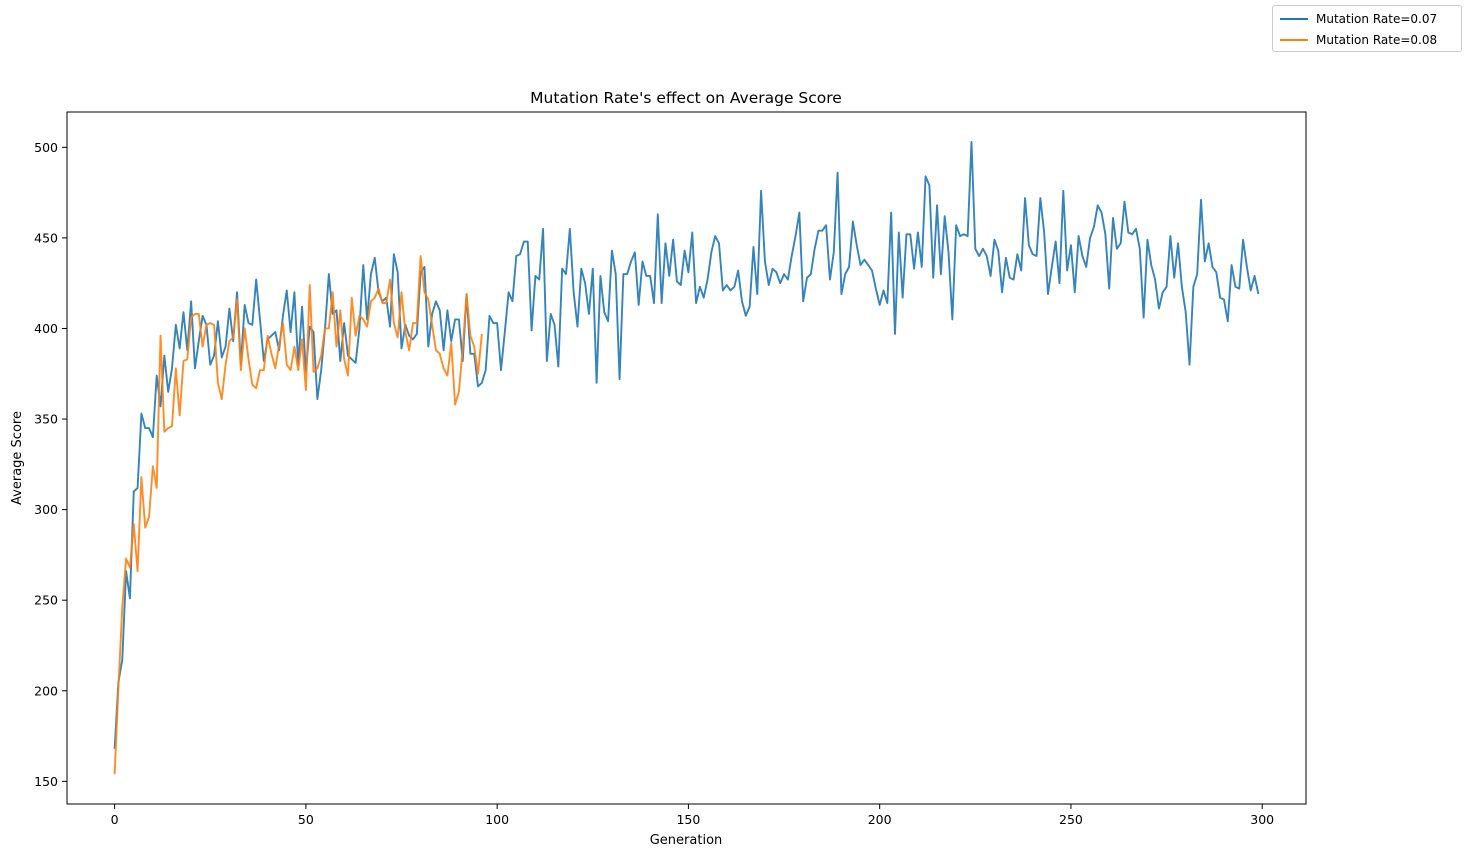 The height and width of the screenshot is (857, 1468). Describe the element at coordinates (1377, 19) in the screenshot. I see `legend-label-series-1: Mutation Rate=0.07` at that location.